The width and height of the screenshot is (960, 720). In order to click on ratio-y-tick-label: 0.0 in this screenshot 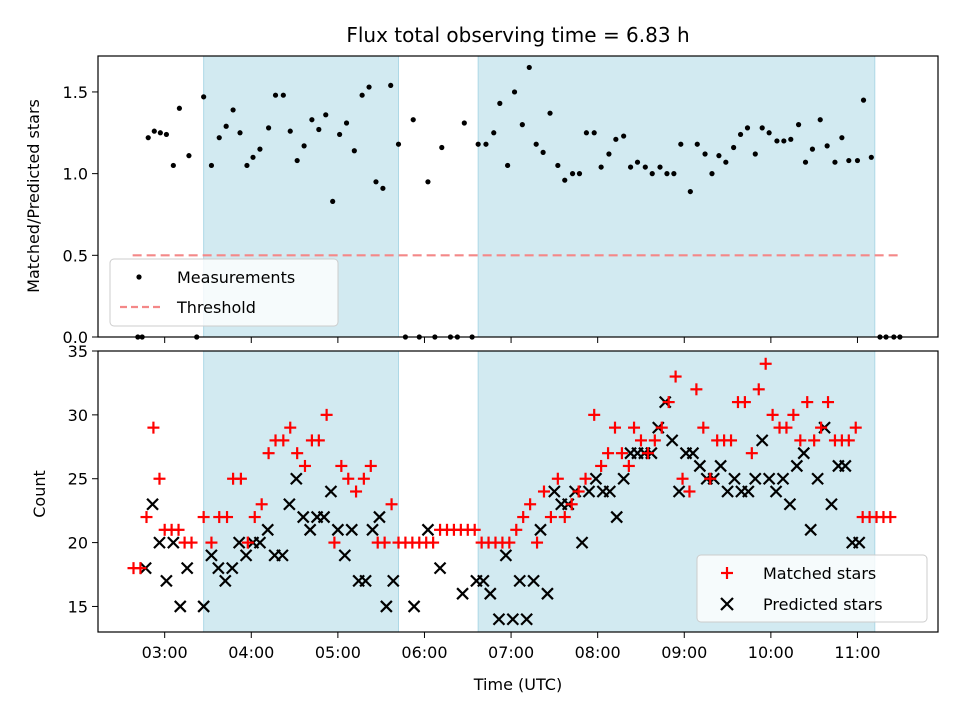, I will do `click(75, 337)`.